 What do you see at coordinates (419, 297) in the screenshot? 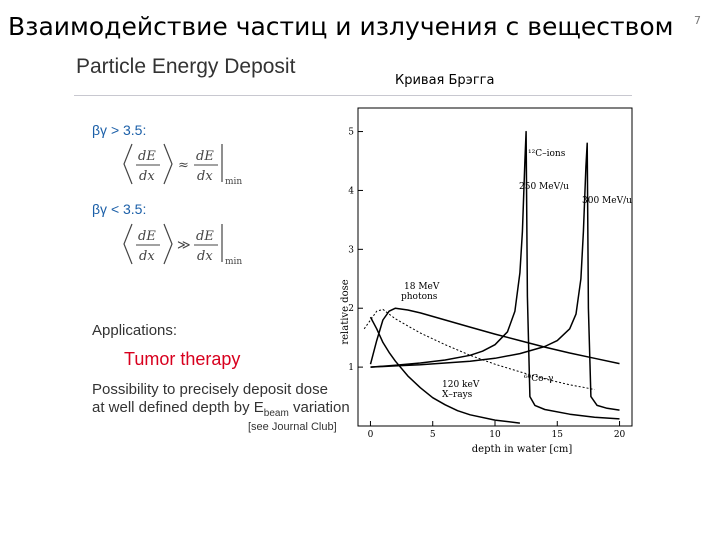
I see `annotation-photons-18-line2: photons` at bounding box center [419, 297].